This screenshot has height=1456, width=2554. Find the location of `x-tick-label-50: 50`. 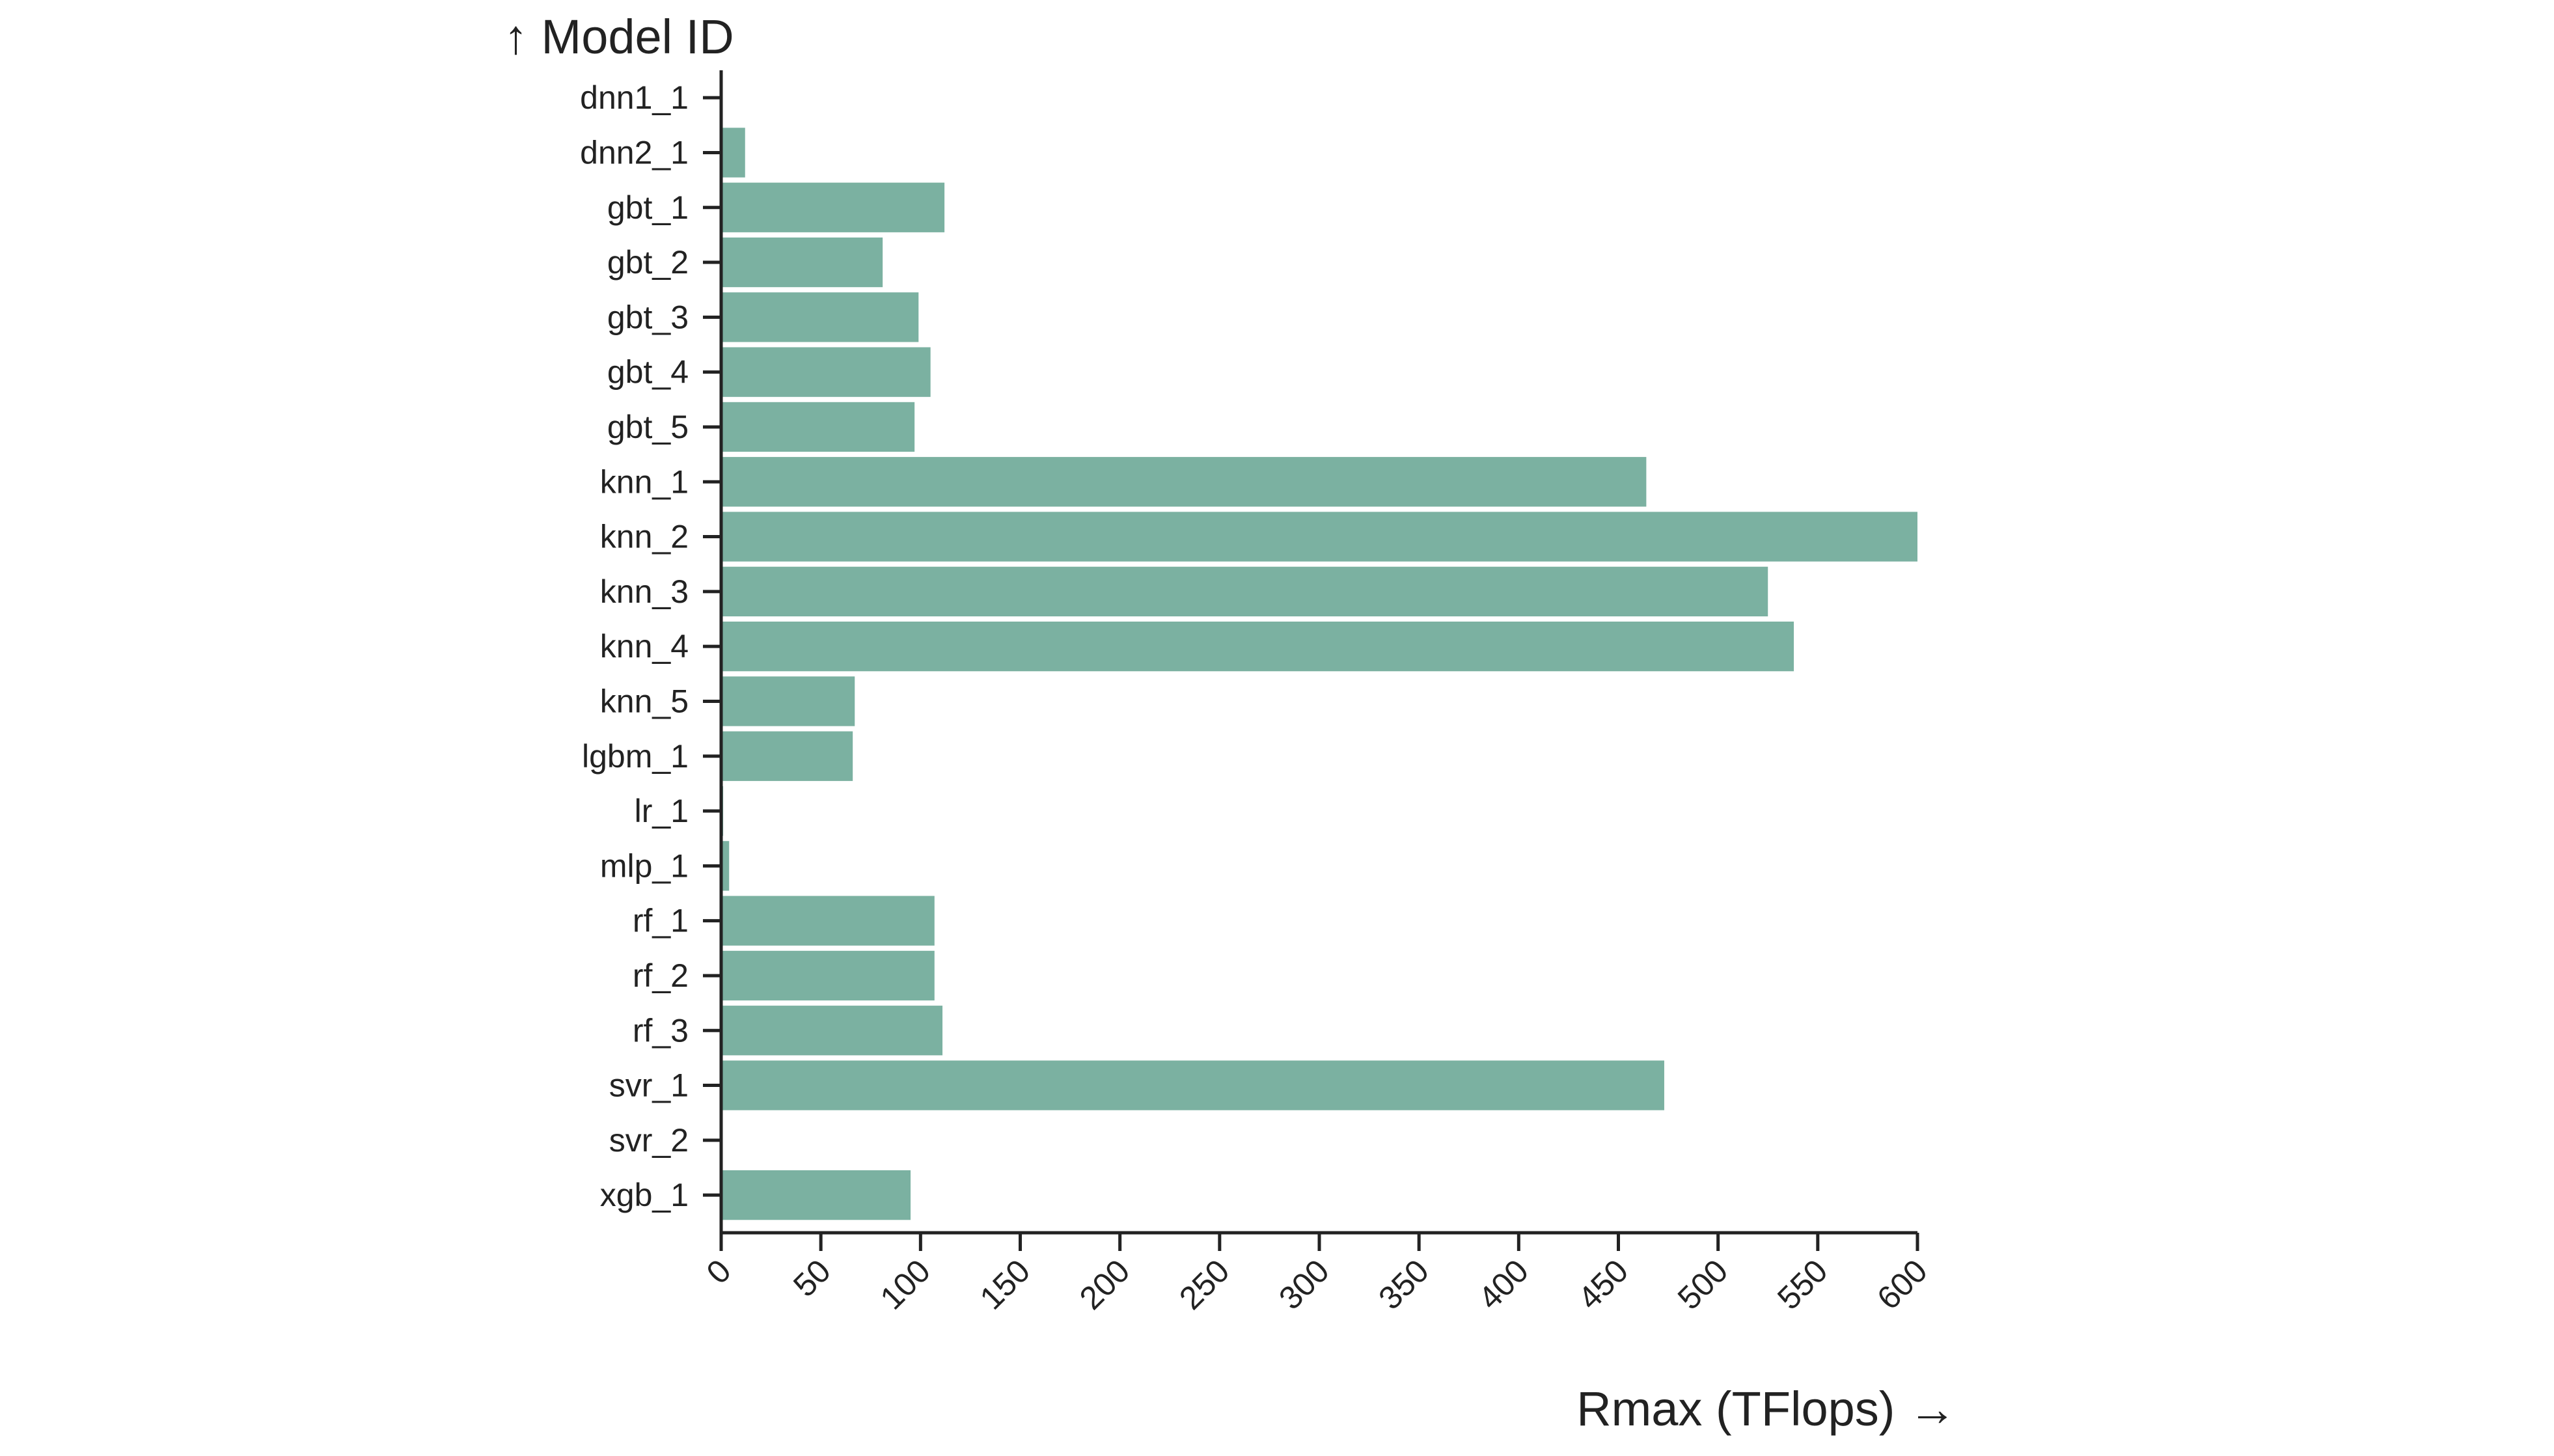

x-tick-label-50: 50 is located at coordinates (812, 1278).